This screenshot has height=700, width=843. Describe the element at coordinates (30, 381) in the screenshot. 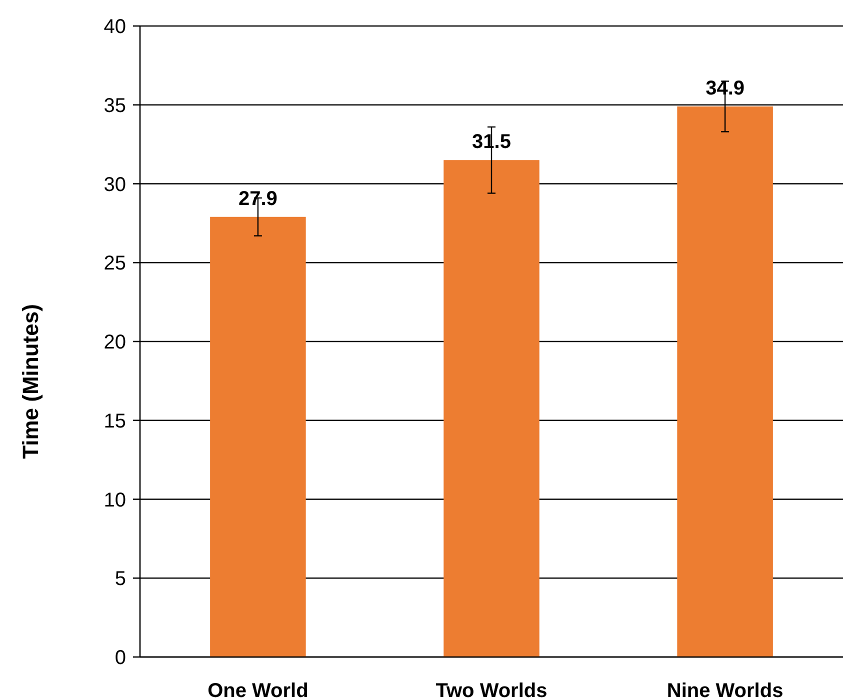

I see `y-axis-title: Time (Minutes)` at that location.